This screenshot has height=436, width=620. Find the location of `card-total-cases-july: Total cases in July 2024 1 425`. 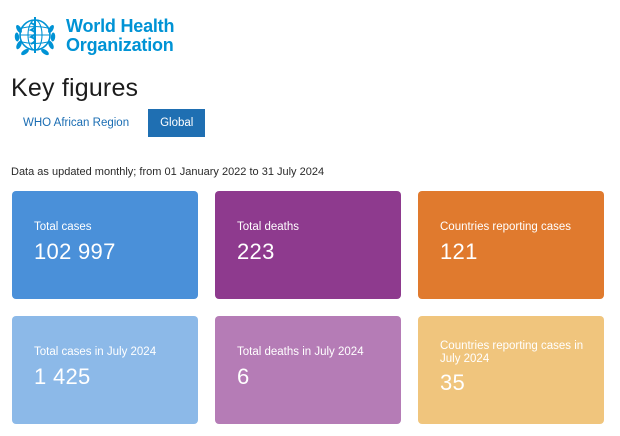

card-total-cases-july: Total cases in July 2024 1 425 is located at coordinates (105, 370).